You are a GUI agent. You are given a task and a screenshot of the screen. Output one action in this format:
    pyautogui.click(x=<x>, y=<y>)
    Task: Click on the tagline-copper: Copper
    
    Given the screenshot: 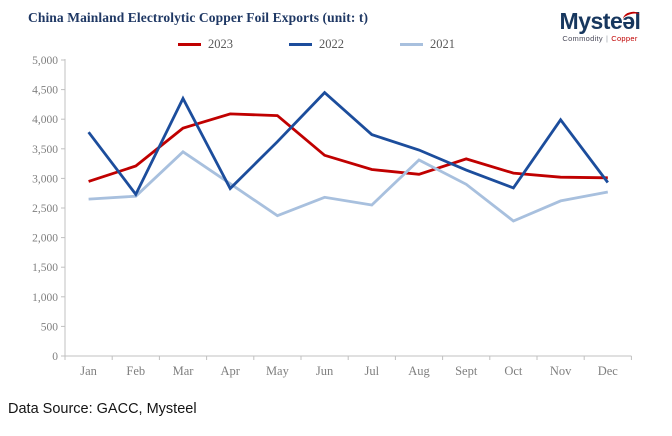 What is the action you would take?
    pyautogui.click(x=624, y=38)
    